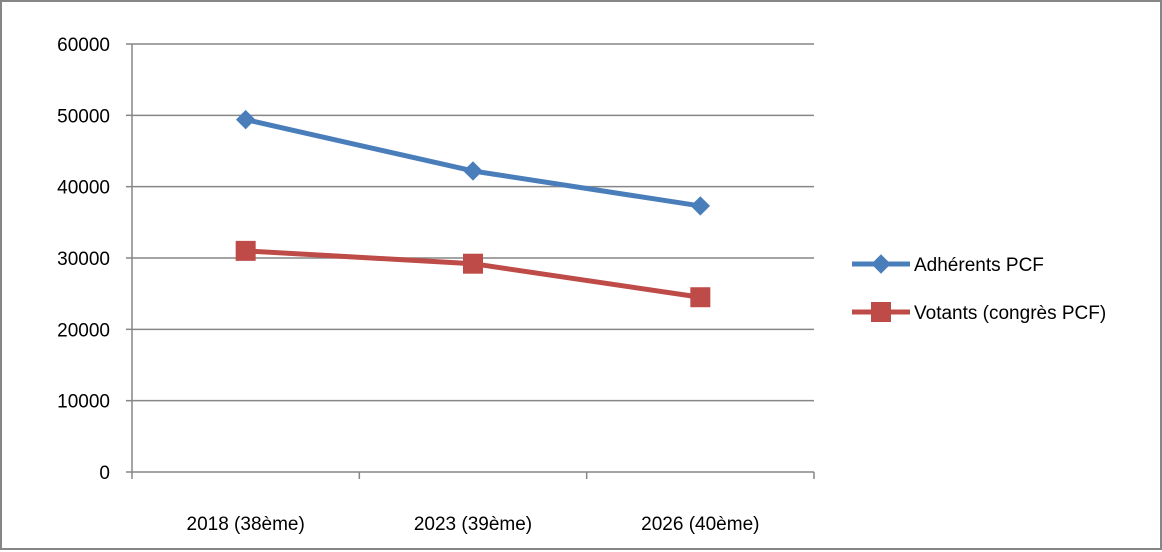 The height and width of the screenshot is (552, 1162). What do you see at coordinates (1010, 313) in the screenshot?
I see `legend-label-2: Votants (congrès PCF)` at bounding box center [1010, 313].